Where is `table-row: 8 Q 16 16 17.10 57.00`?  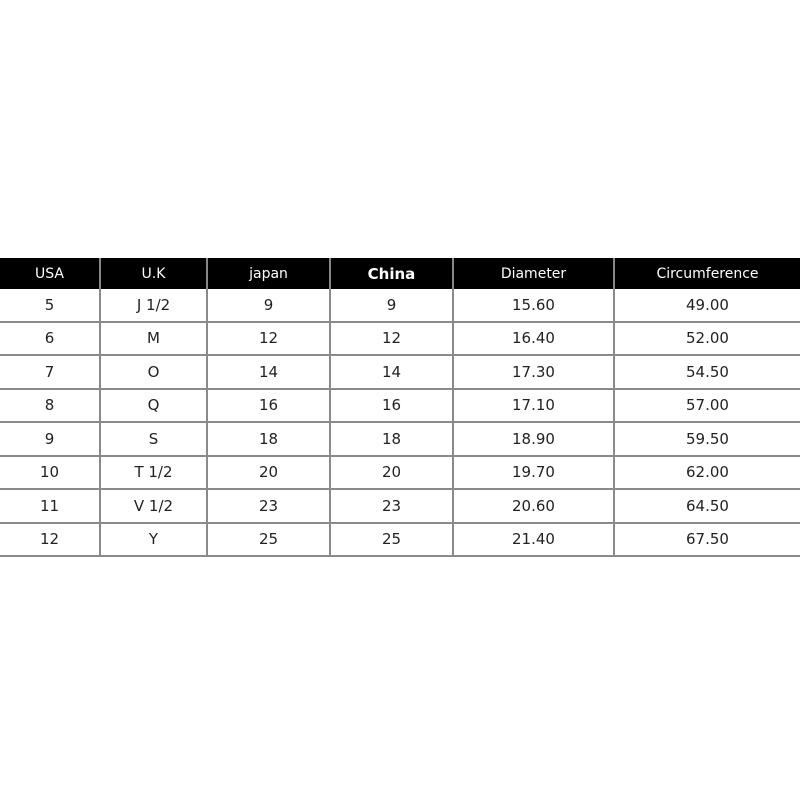
table-row: 8 Q 16 16 17.10 57.00 is located at coordinates (400, 405).